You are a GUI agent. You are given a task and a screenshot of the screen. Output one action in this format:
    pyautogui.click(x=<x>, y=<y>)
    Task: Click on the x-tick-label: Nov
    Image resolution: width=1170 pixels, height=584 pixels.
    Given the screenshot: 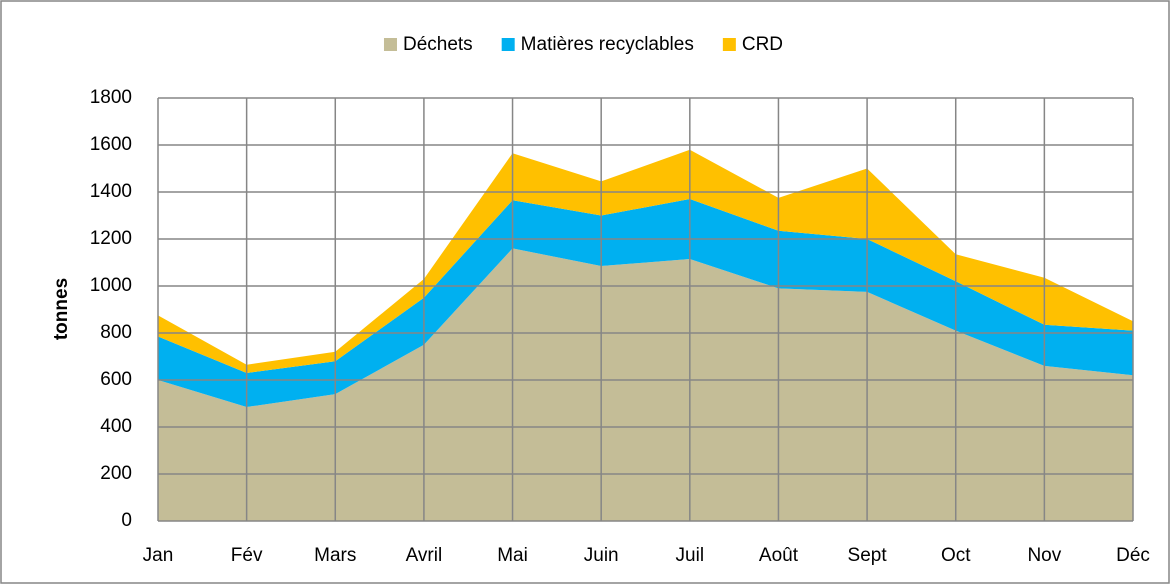 What is the action you would take?
    pyautogui.click(x=1044, y=555)
    